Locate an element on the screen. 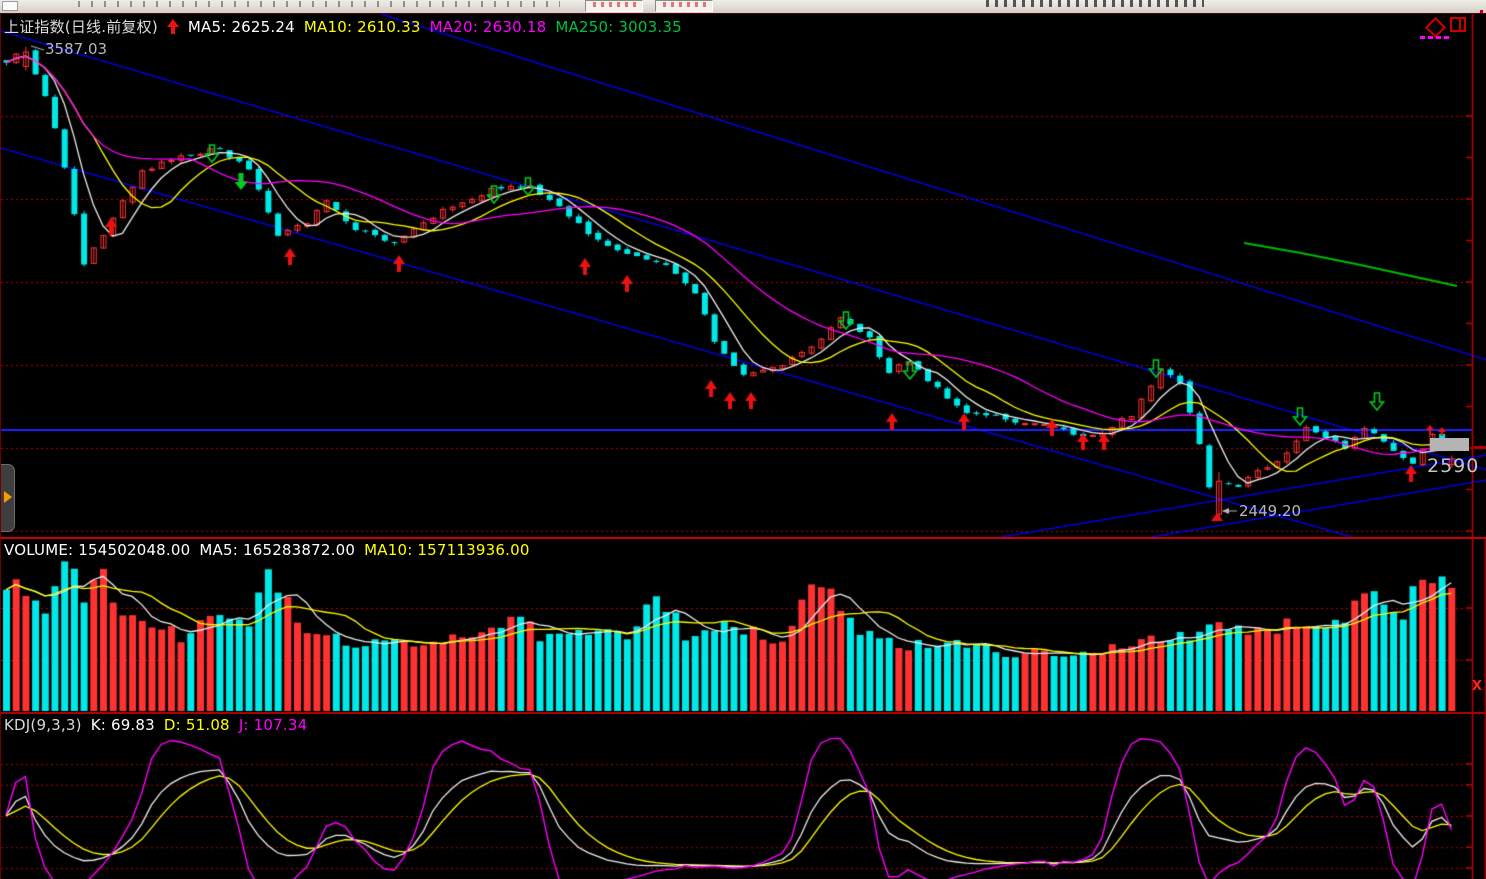 This screenshot has width=1486, height=879. status-dot is located at coordinates (1481, 11).